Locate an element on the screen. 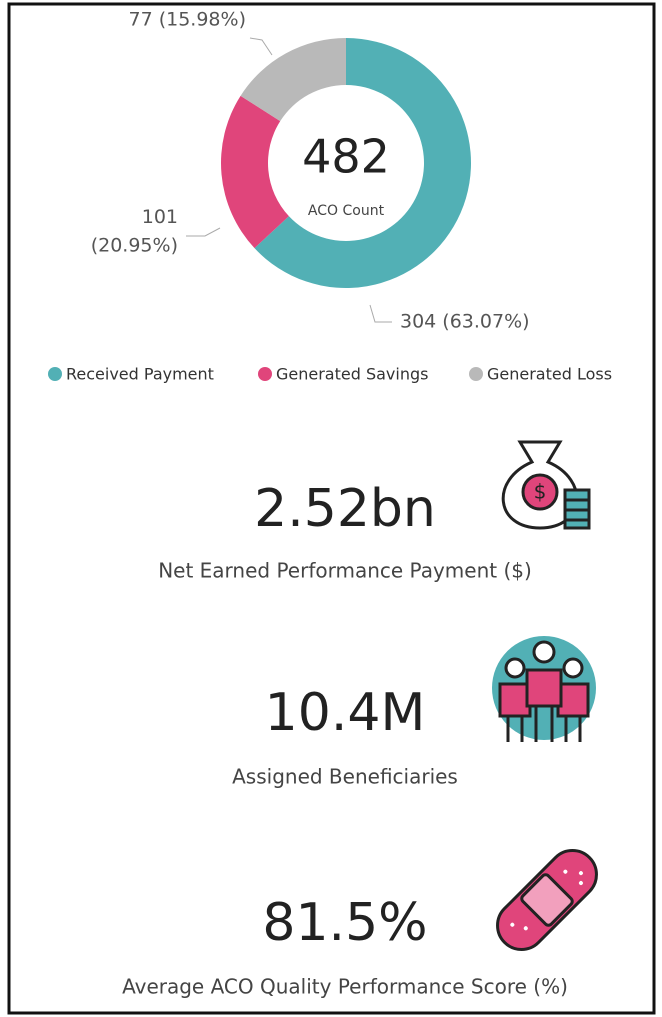  bandage-icon is located at coordinates (547, 900).